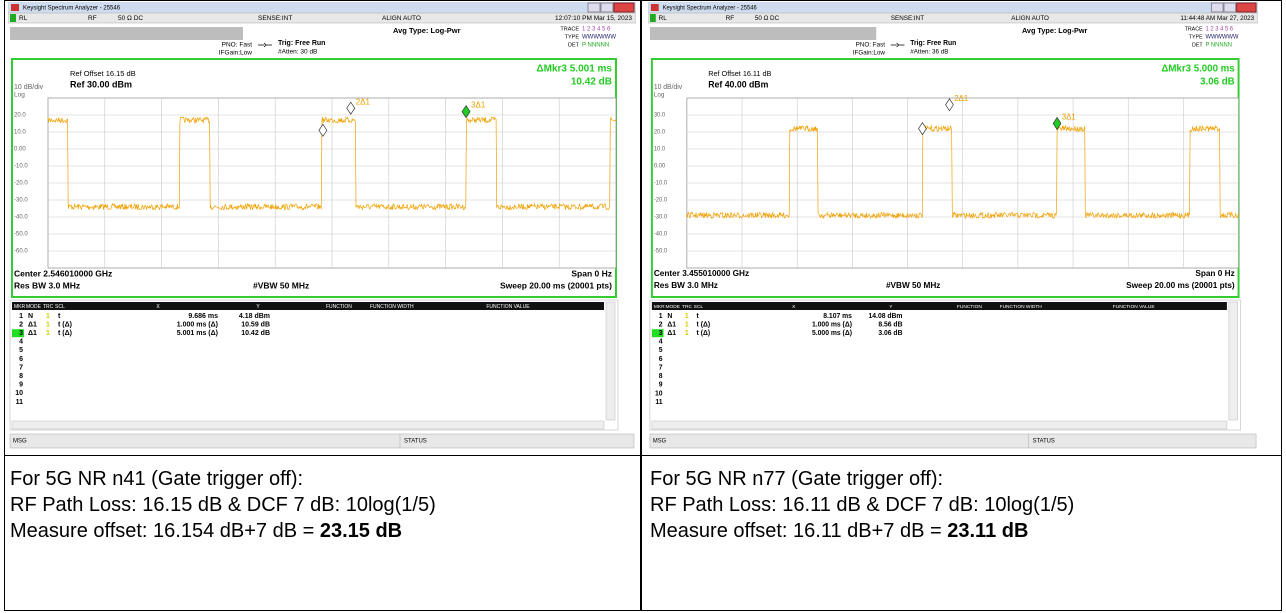  Describe the element at coordinates (610, 361) in the screenshot. I see `scrollbar` at that location.